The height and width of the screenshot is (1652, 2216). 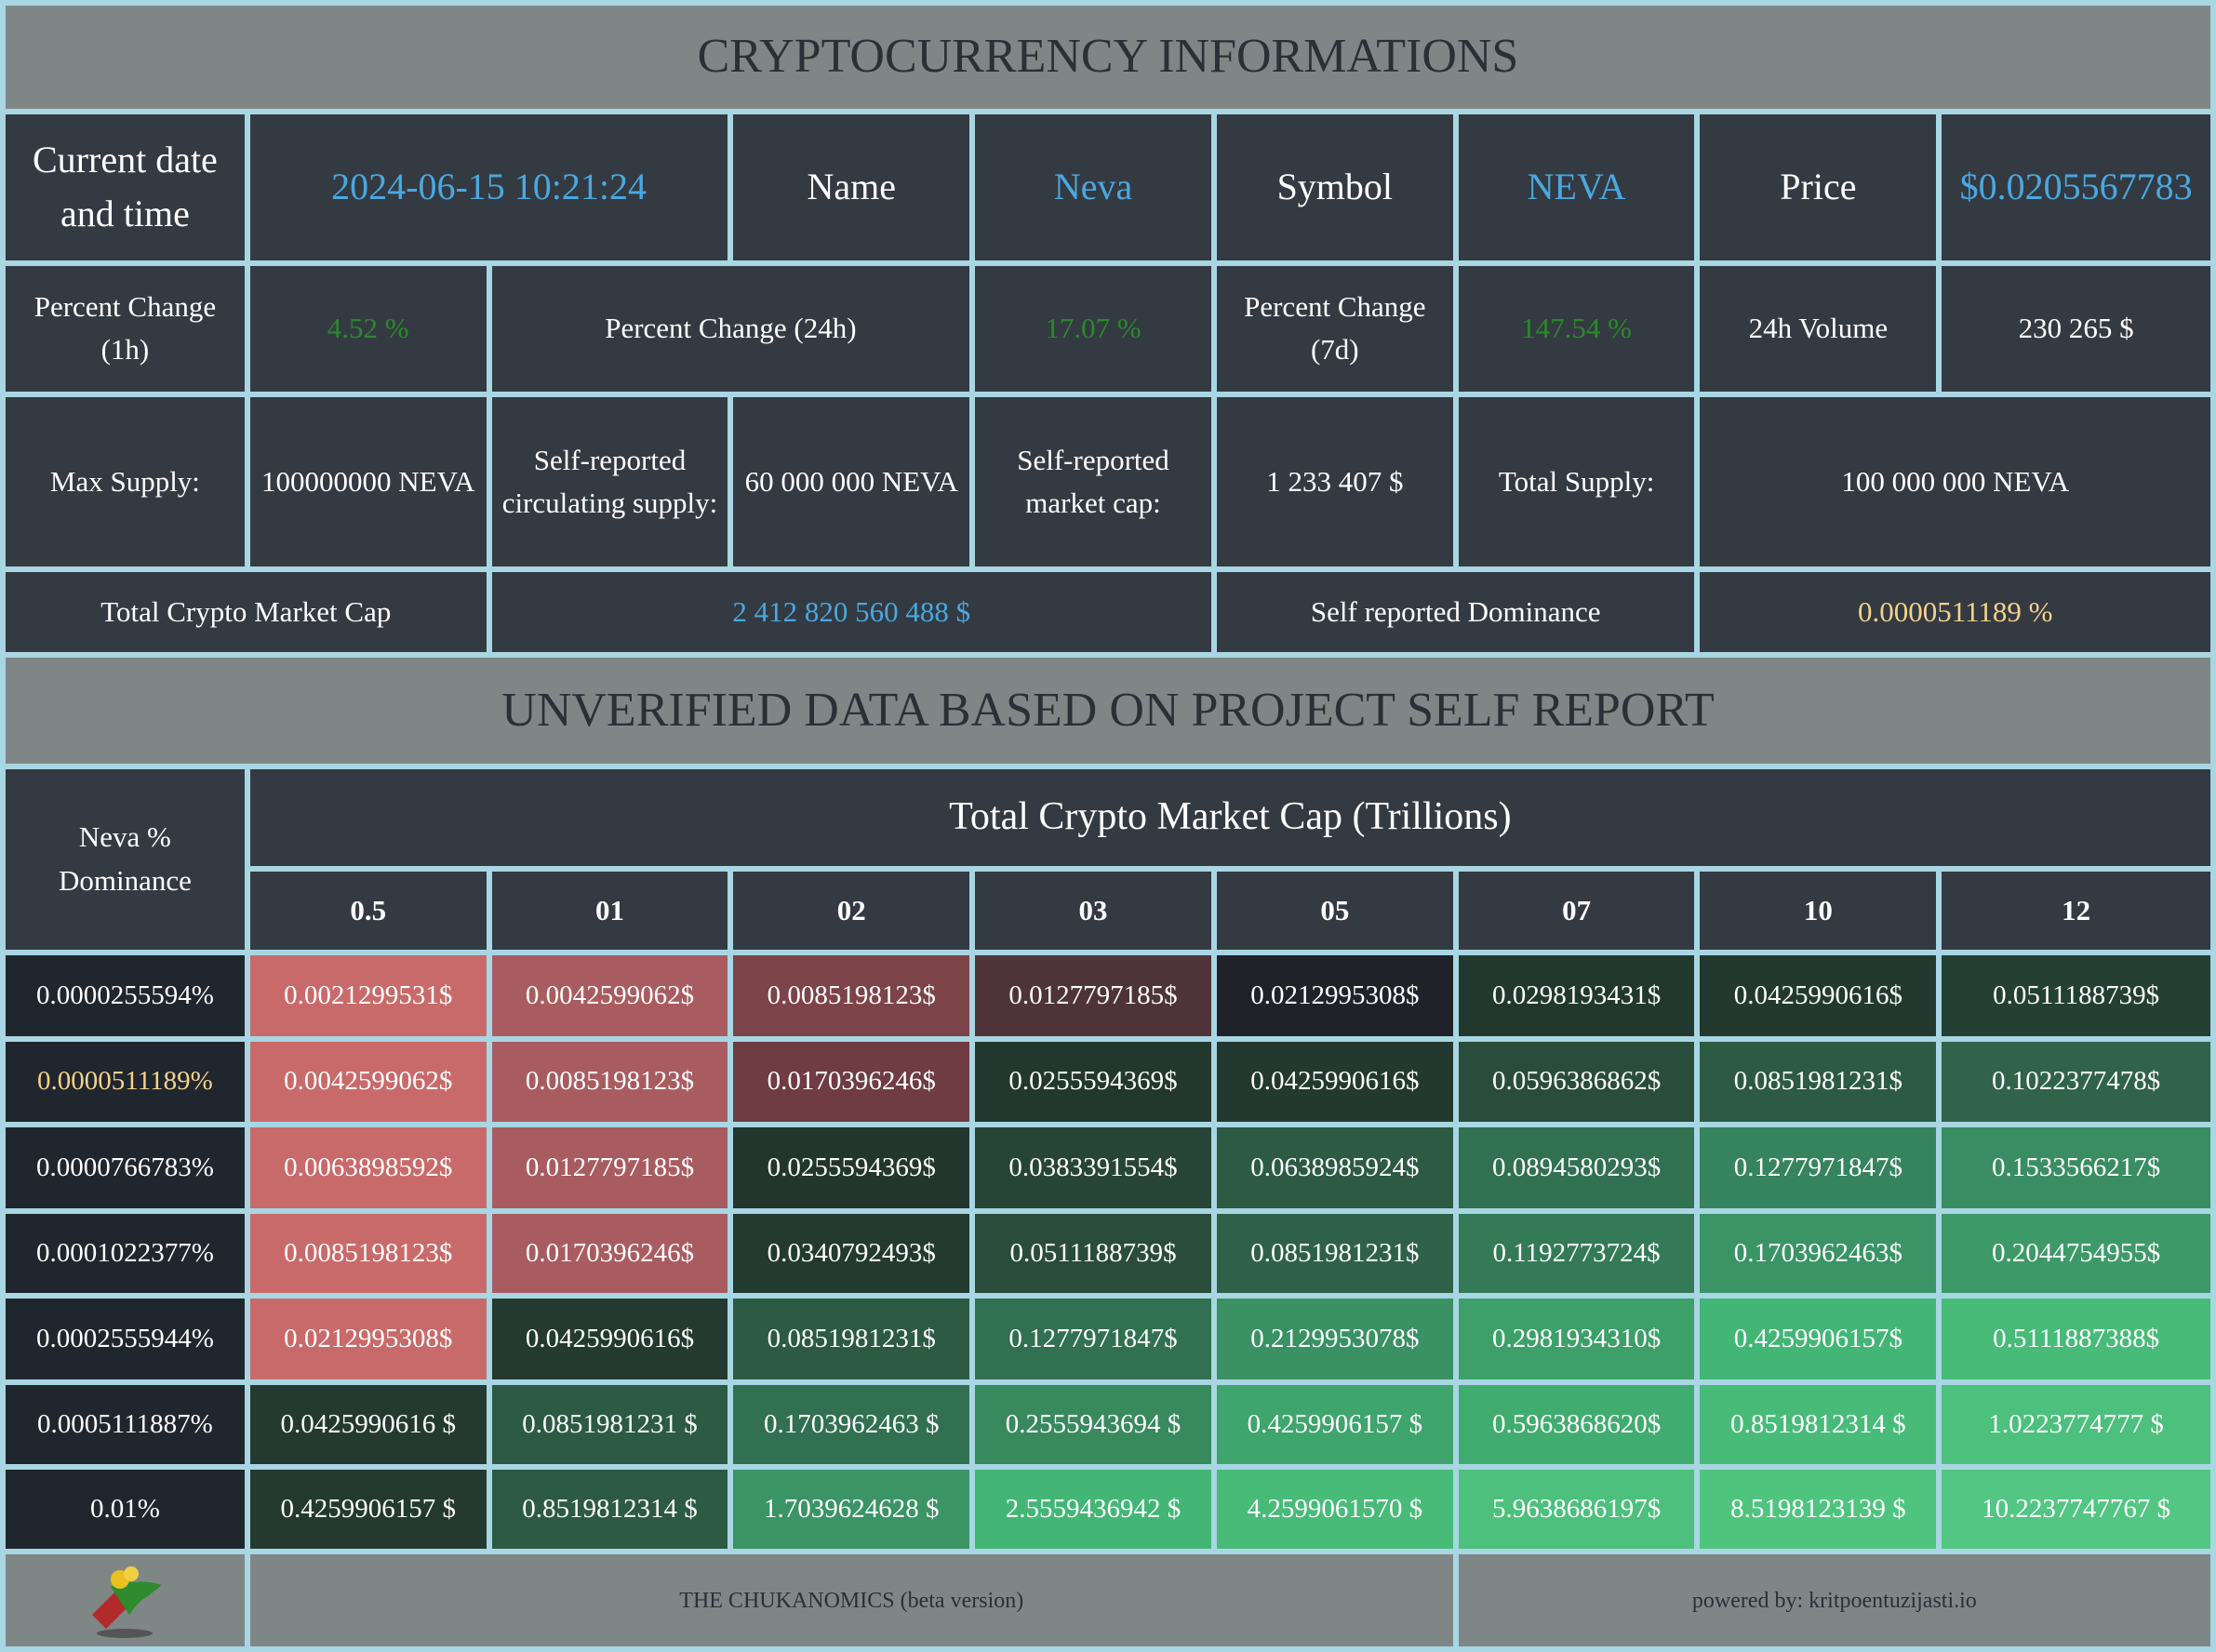 What do you see at coordinates (2076, 1510) in the screenshot?
I see `matrix-cell: 10.2237747767 $` at bounding box center [2076, 1510].